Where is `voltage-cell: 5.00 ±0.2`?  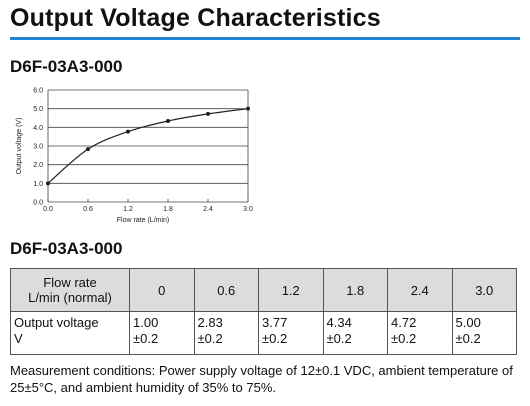
voltage-cell: 5.00 ±0.2 is located at coordinates (484, 333).